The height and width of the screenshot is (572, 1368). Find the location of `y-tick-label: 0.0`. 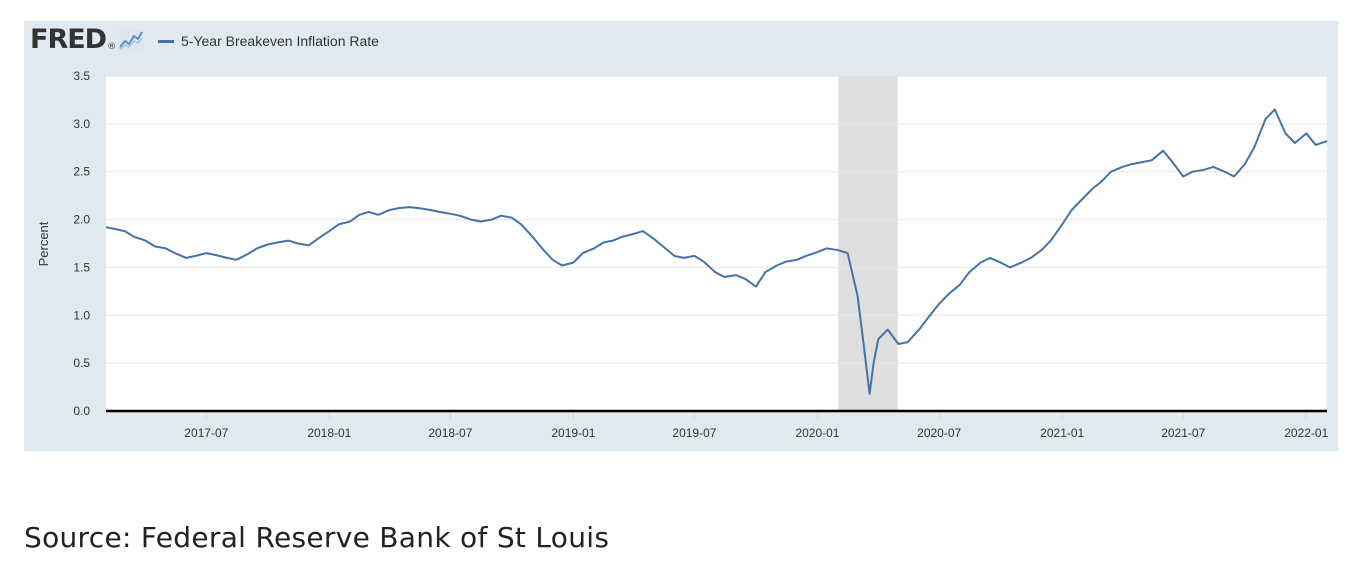

y-tick-label: 0.0 is located at coordinates (81, 411).